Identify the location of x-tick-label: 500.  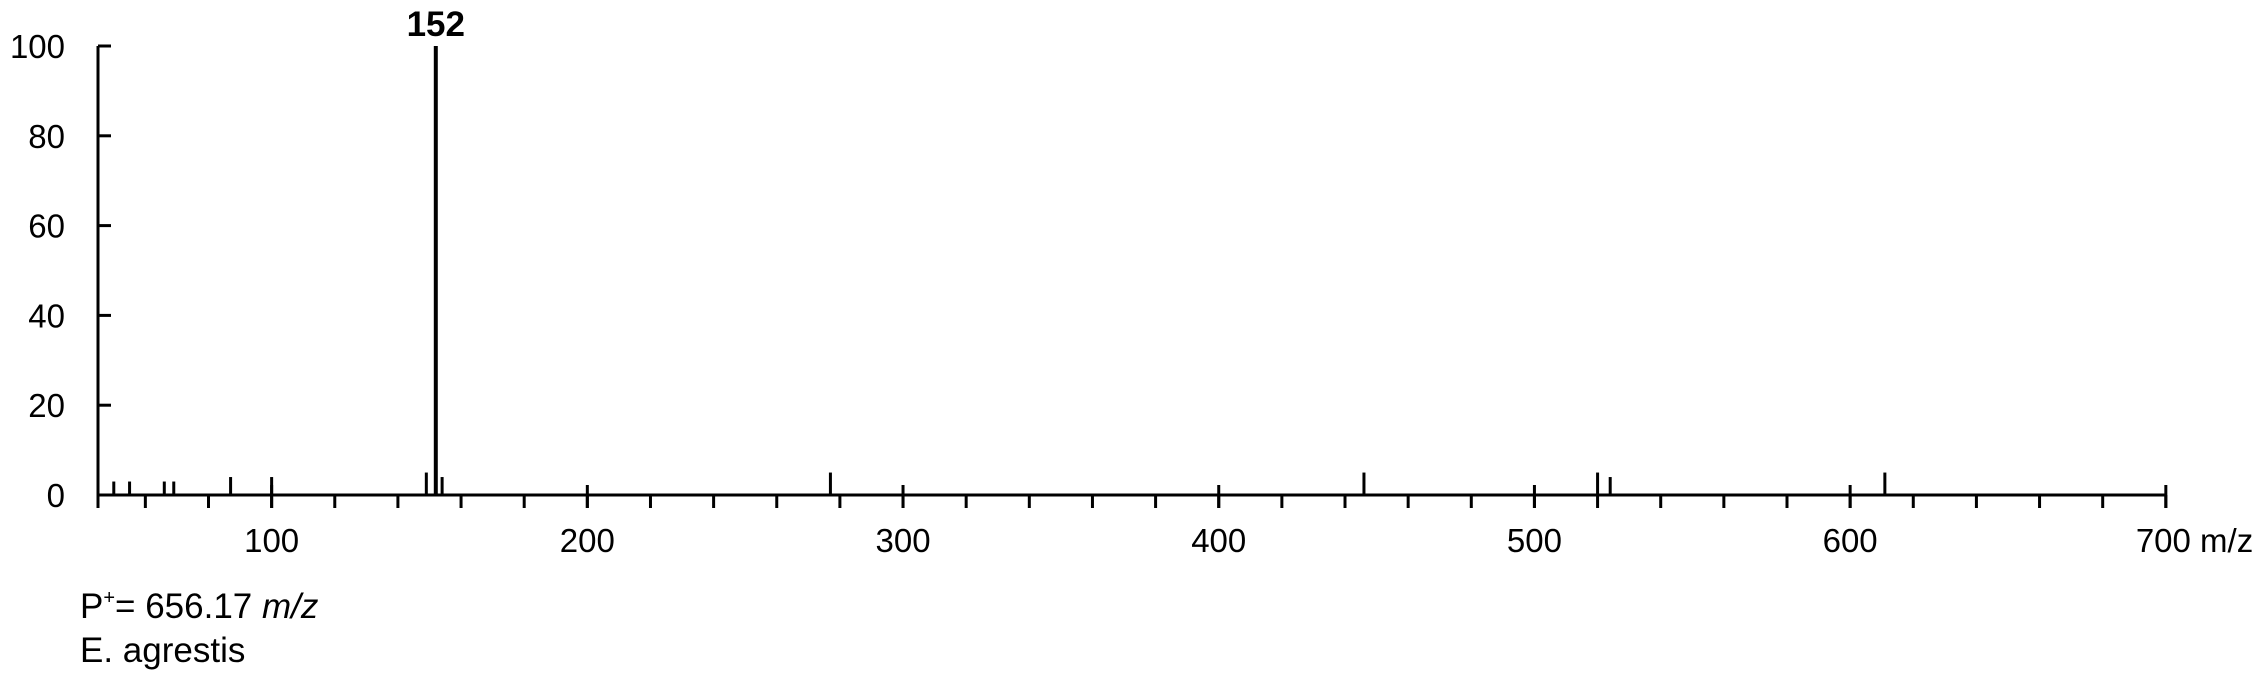
(1534, 540).